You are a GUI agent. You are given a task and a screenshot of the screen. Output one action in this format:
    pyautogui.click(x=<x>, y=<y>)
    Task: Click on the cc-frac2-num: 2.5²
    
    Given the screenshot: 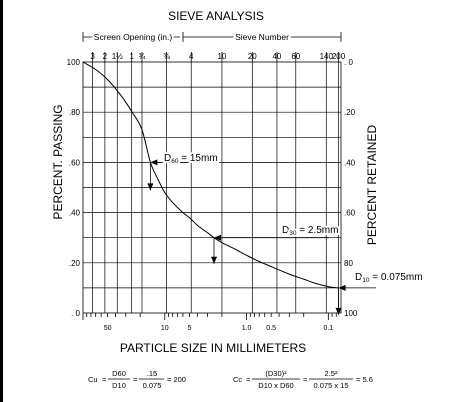 What is the action you would take?
    pyautogui.click(x=331, y=373)
    